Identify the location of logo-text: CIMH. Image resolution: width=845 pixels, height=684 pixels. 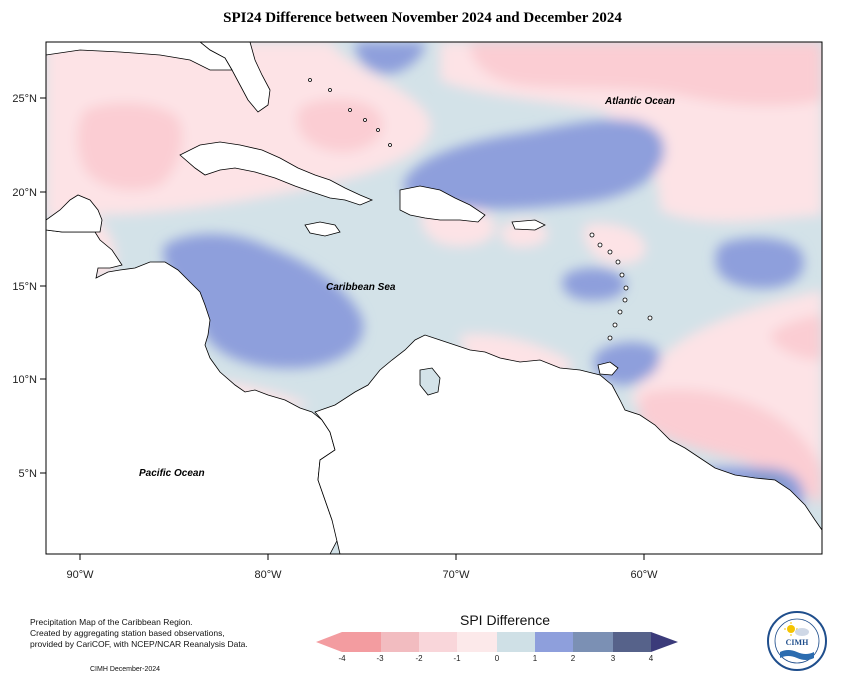
(797, 642).